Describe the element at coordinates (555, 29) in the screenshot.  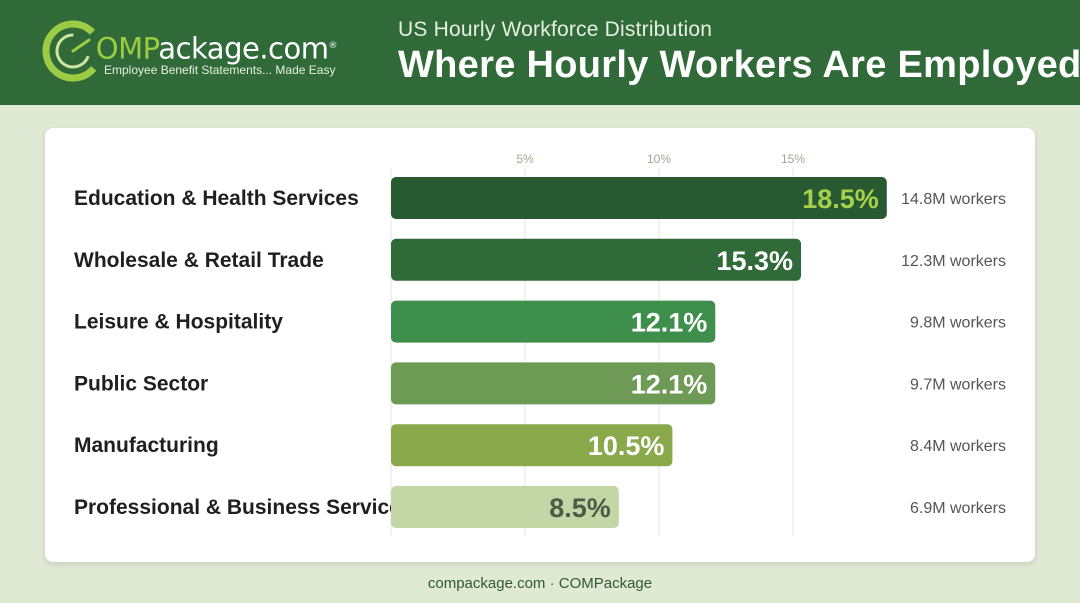
I see `chart-subtitle: US Hourly Workforce Distribution` at that location.